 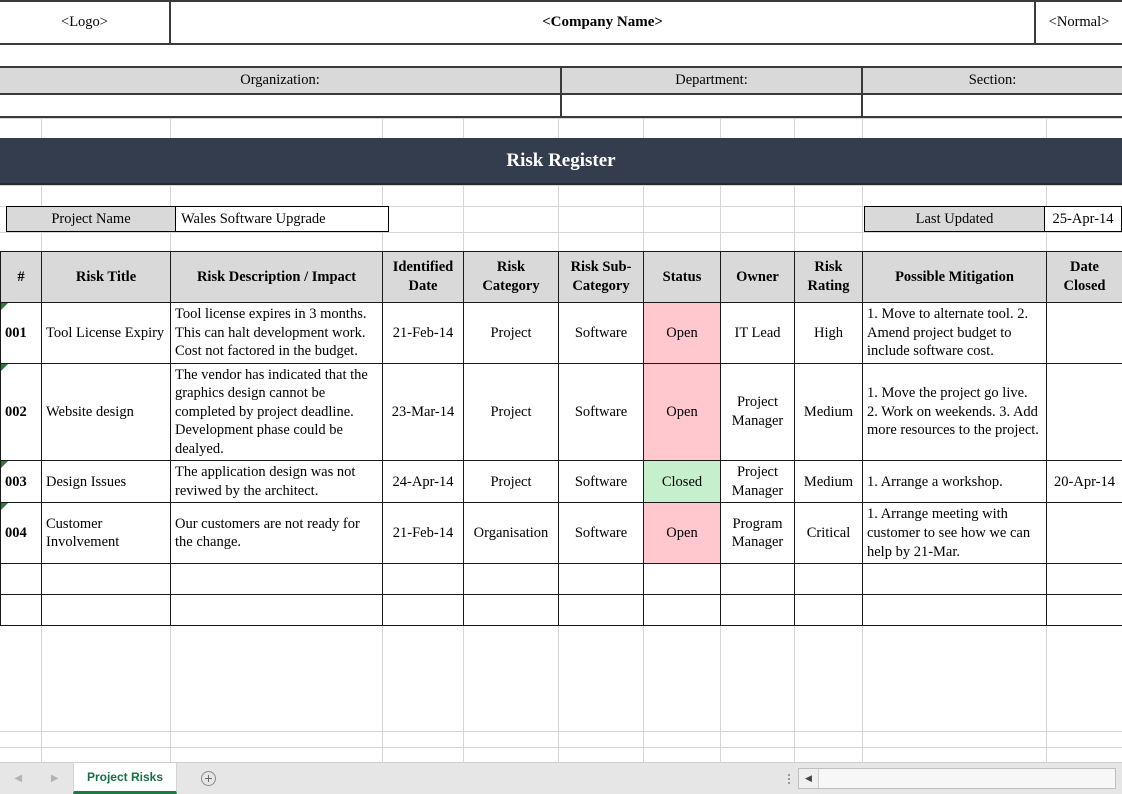 What do you see at coordinates (828, 533) in the screenshot?
I see `risk-rating-cell: Critical` at bounding box center [828, 533].